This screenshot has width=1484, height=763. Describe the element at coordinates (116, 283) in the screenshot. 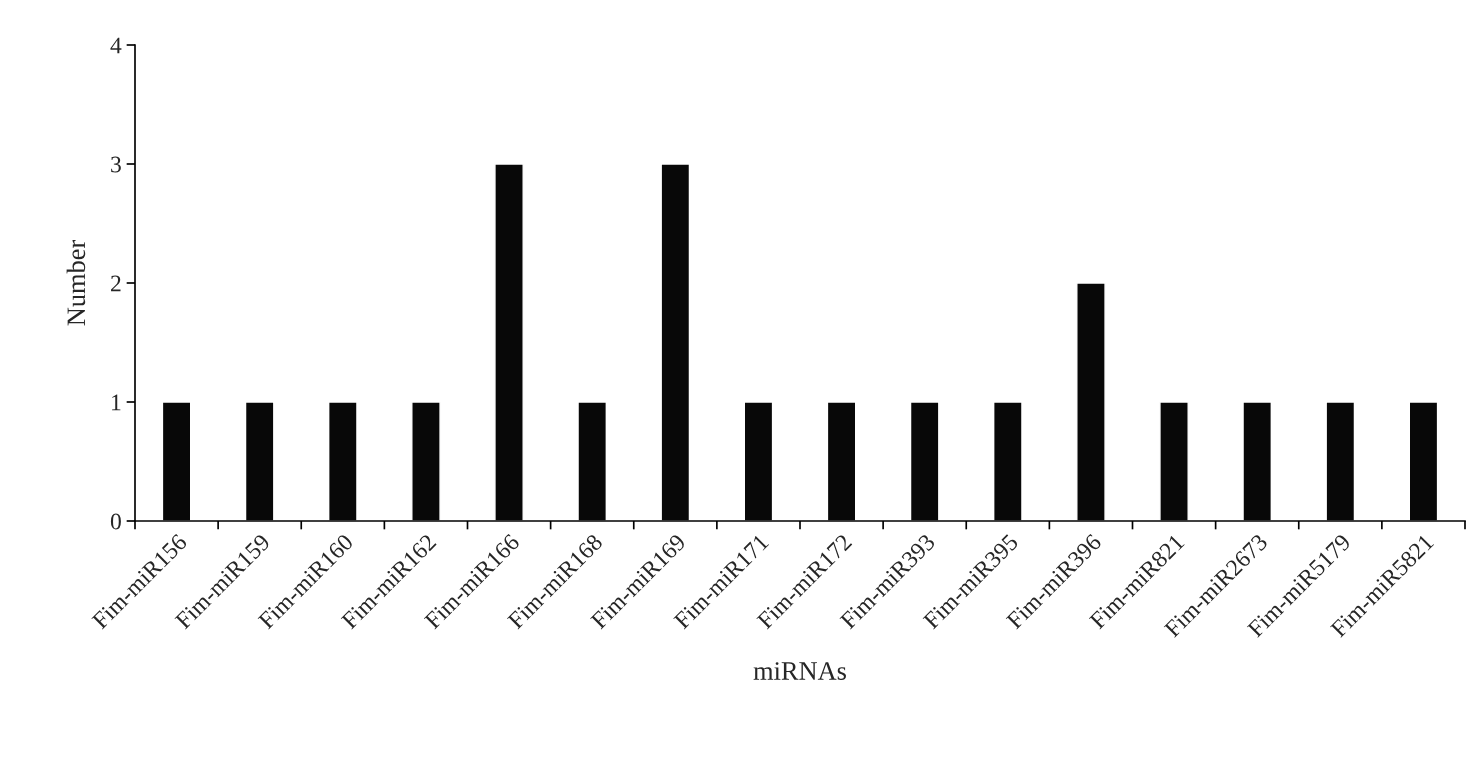

I see `y-tick-label: 2` at that location.